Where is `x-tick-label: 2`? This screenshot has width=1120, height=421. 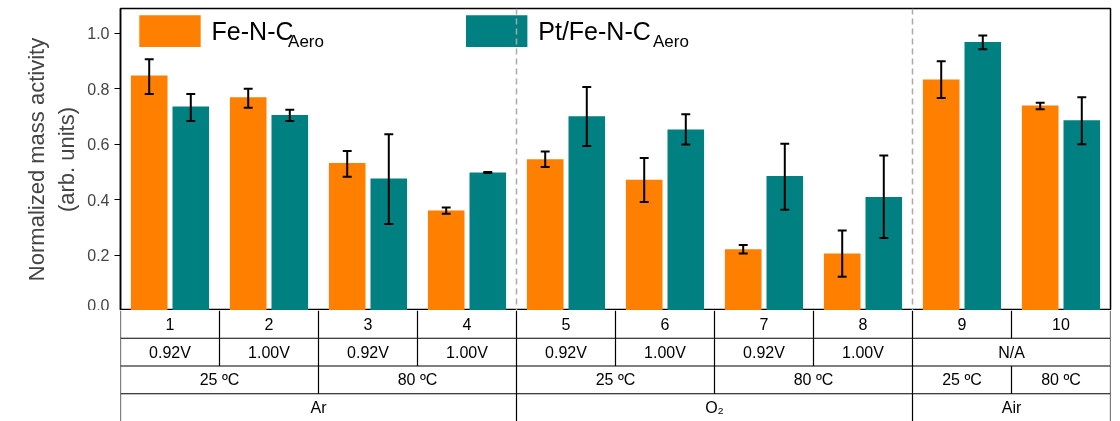 x-tick-label: 2 is located at coordinates (269, 325).